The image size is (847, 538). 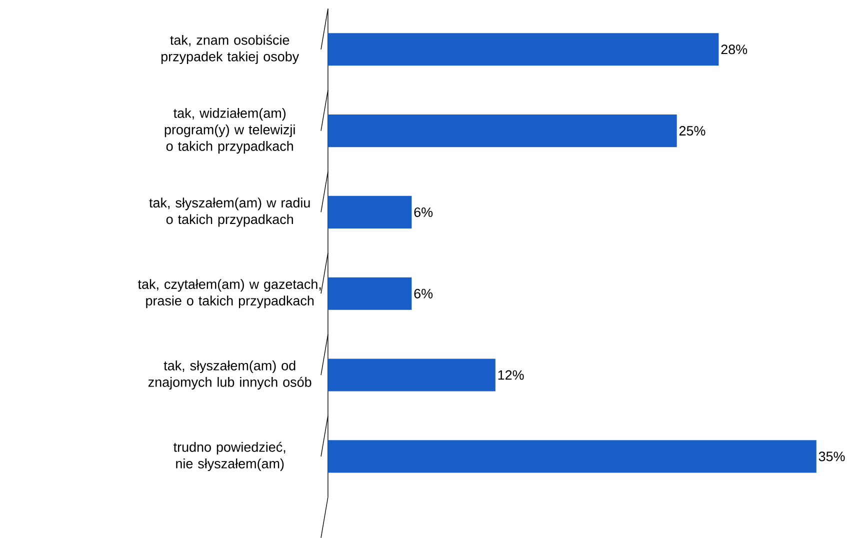 I want to click on y-tick-label: tak, widziałem(am) program(y) w telewizji o takich przypadkach, so click(x=229, y=131).